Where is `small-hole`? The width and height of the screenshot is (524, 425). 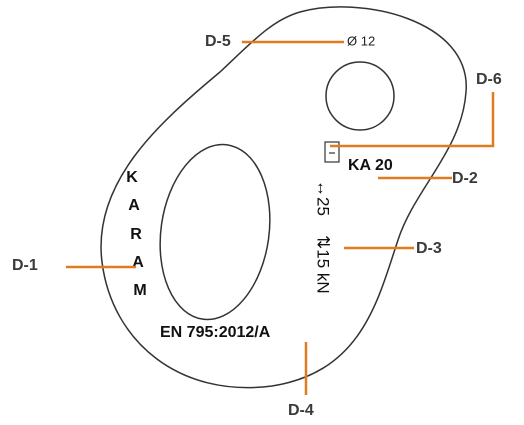
small-hole is located at coordinates (360, 96).